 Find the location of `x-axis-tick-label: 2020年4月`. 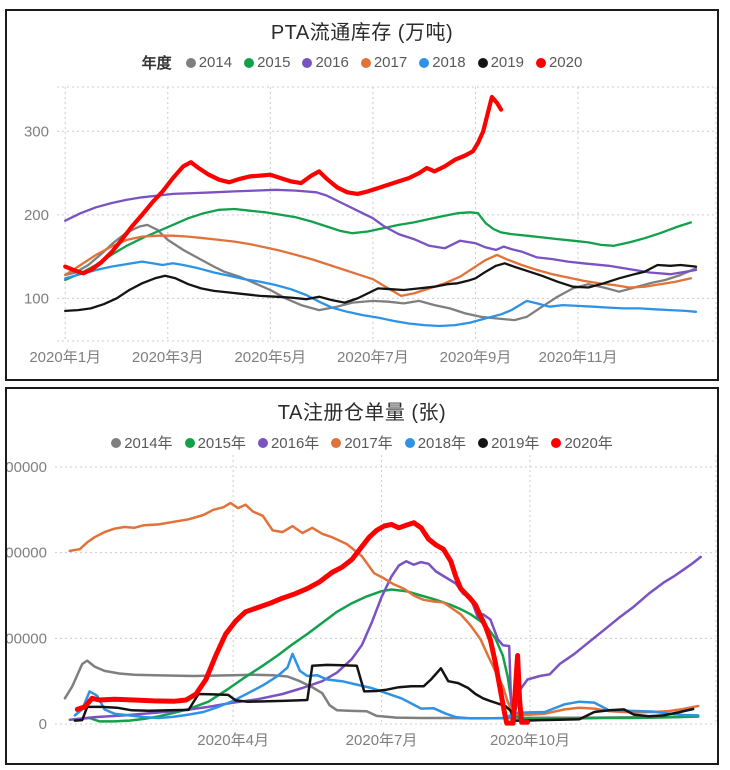

x-axis-tick-label: 2020年4月 is located at coordinates (233, 740).